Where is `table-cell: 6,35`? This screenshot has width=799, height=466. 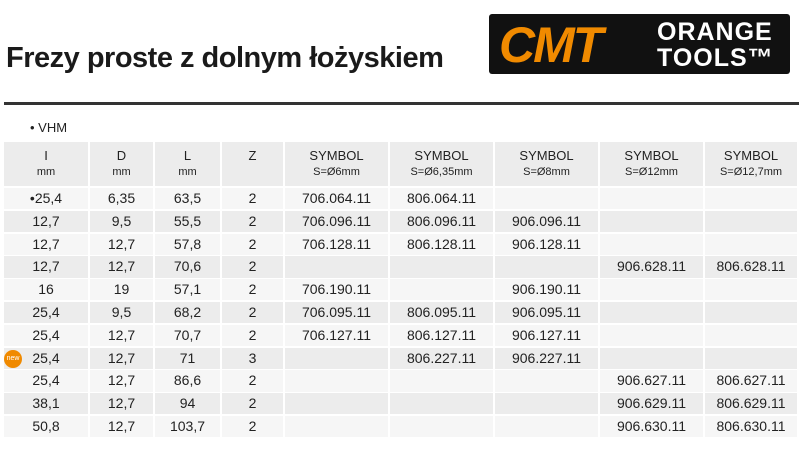 table-cell: 6,35 is located at coordinates (121, 199).